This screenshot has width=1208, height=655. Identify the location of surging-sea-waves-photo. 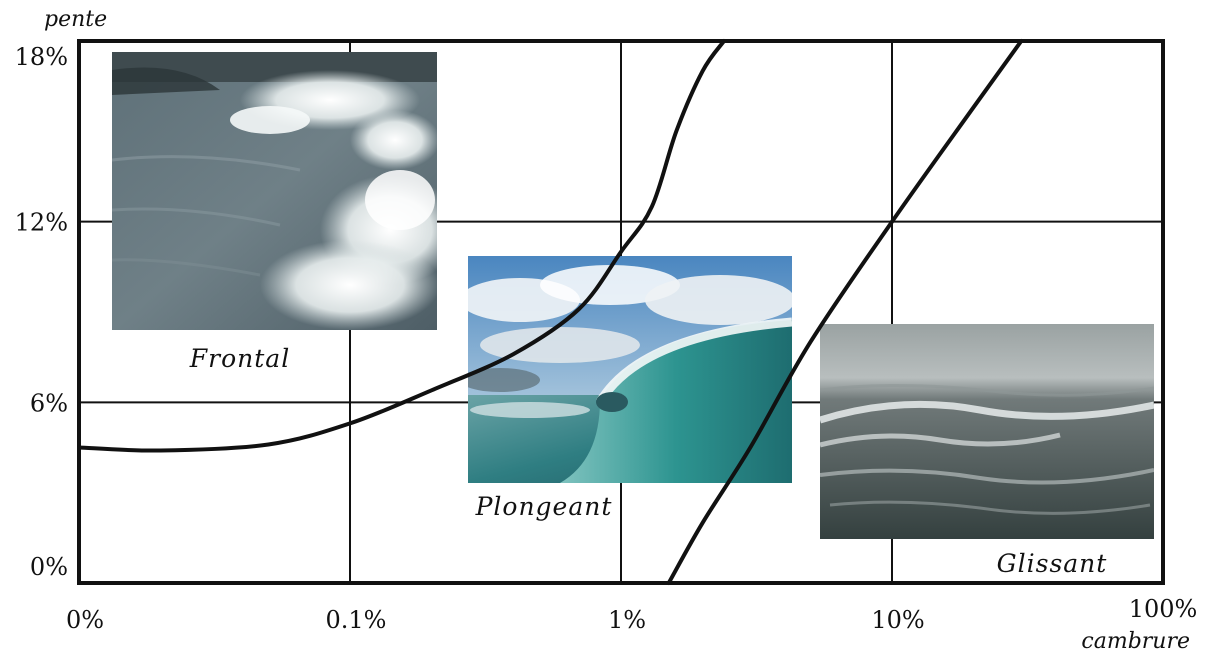
(987, 431).